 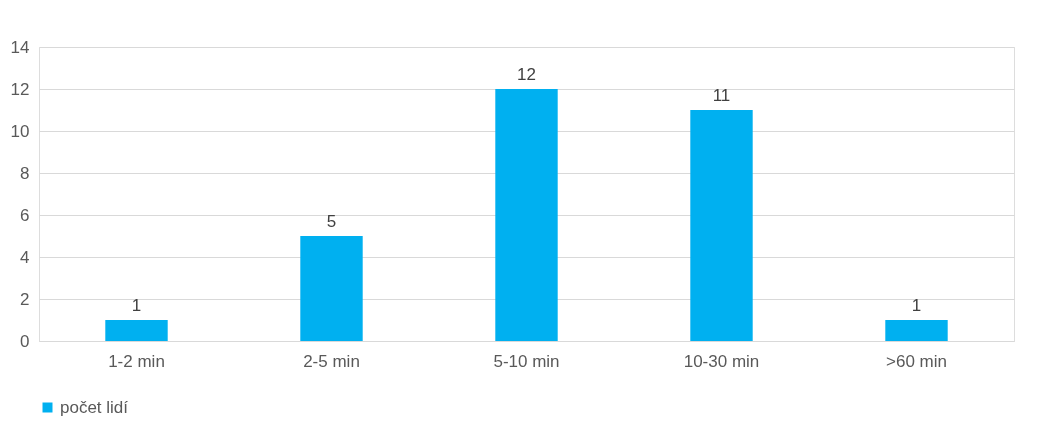 I want to click on x-tick-label: 10-30 min, so click(x=721, y=361).